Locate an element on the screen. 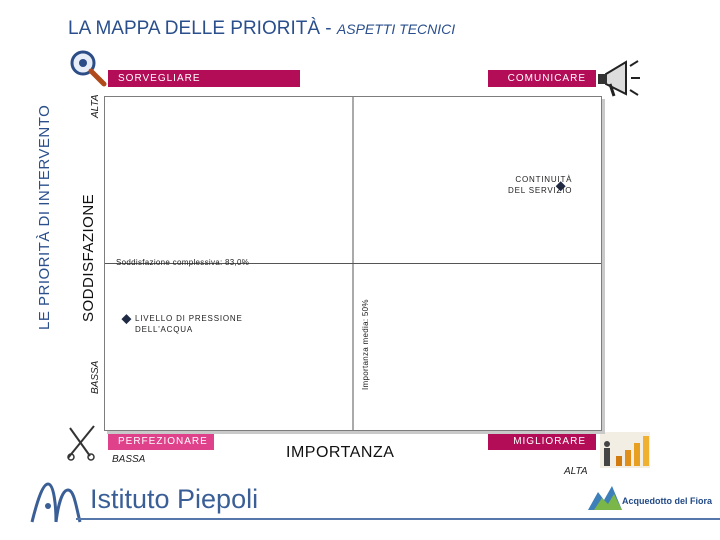 The width and height of the screenshot is (720, 540). partner-name: Acquedotto del Fiora is located at coordinates (667, 501).